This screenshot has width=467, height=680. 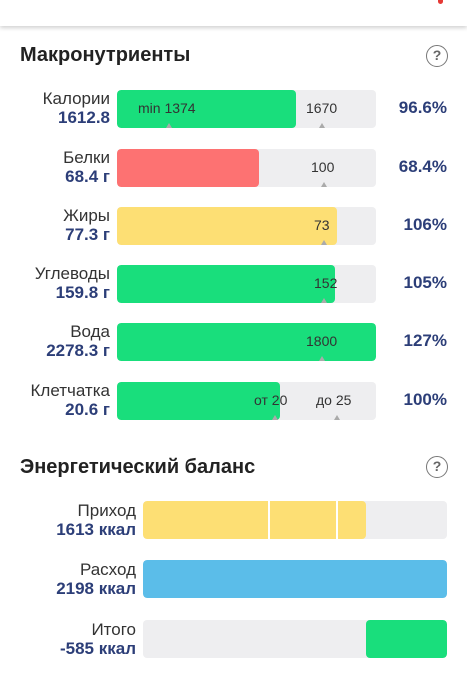 I want to click on macro-value: 1612.8, so click(x=84, y=117).